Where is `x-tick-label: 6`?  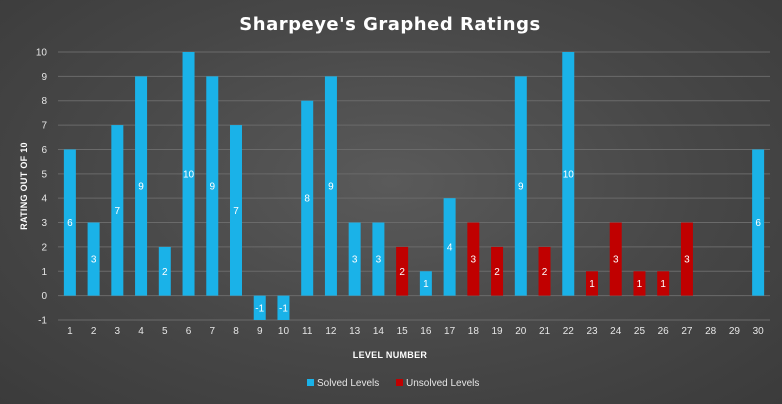 x-tick-label: 6 is located at coordinates (189, 331).